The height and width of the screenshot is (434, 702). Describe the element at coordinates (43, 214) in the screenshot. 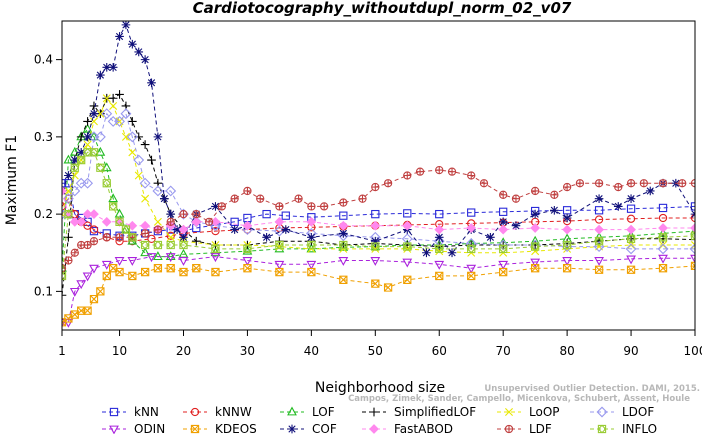

I see `y-tick-label-0.2: 0.2` at that location.